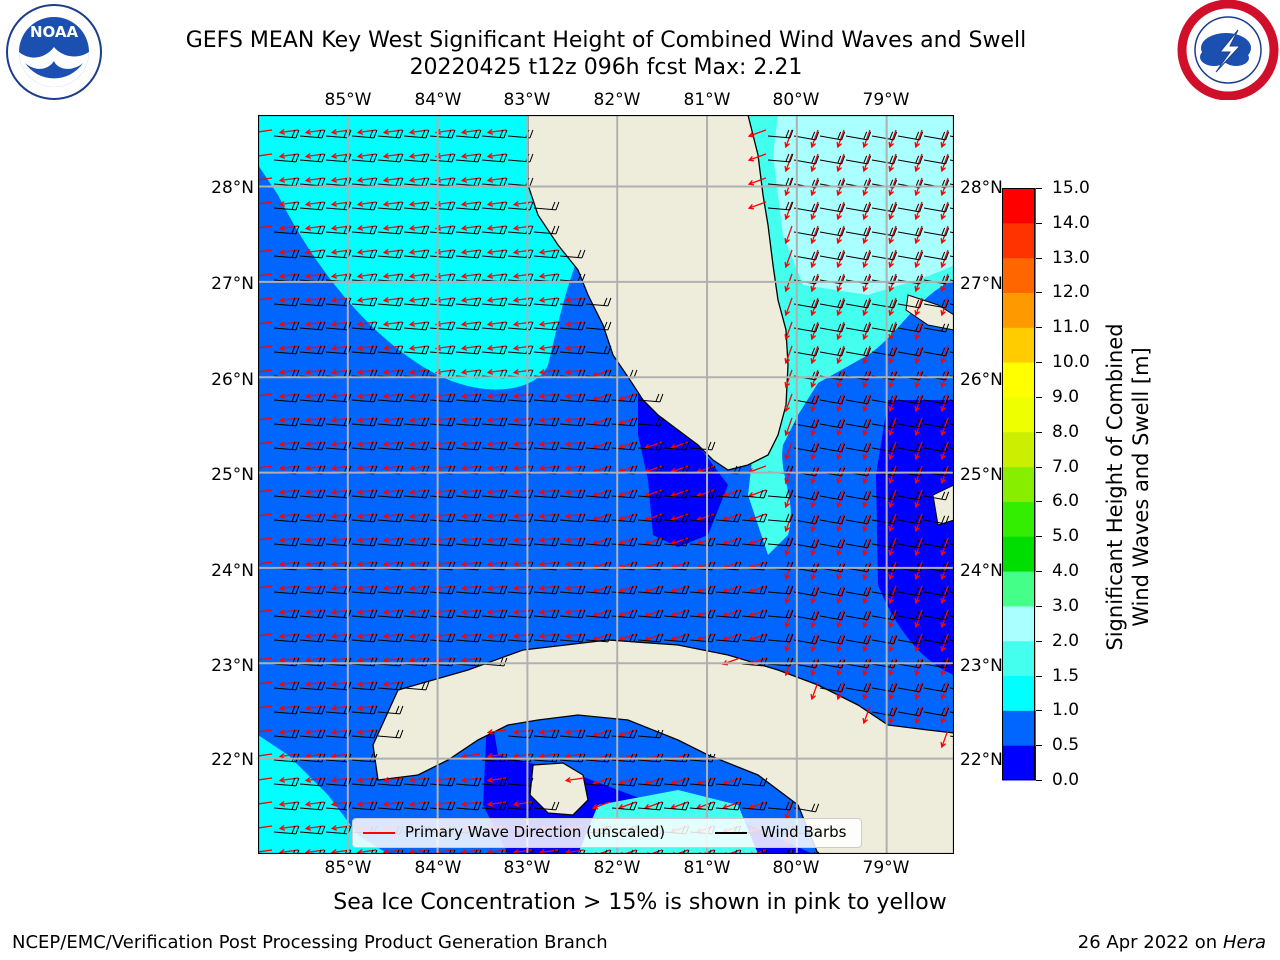 The height and width of the screenshot is (960, 1280). Describe the element at coordinates (1066, 780) in the screenshot. I see `colorbar-tick-label: 0.0` at that location.